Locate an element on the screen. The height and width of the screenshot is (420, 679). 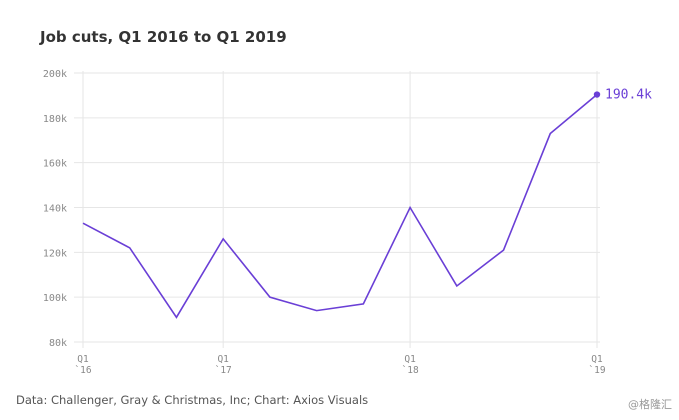
y-tick-label: 160k is located at coordinates (55, 164).